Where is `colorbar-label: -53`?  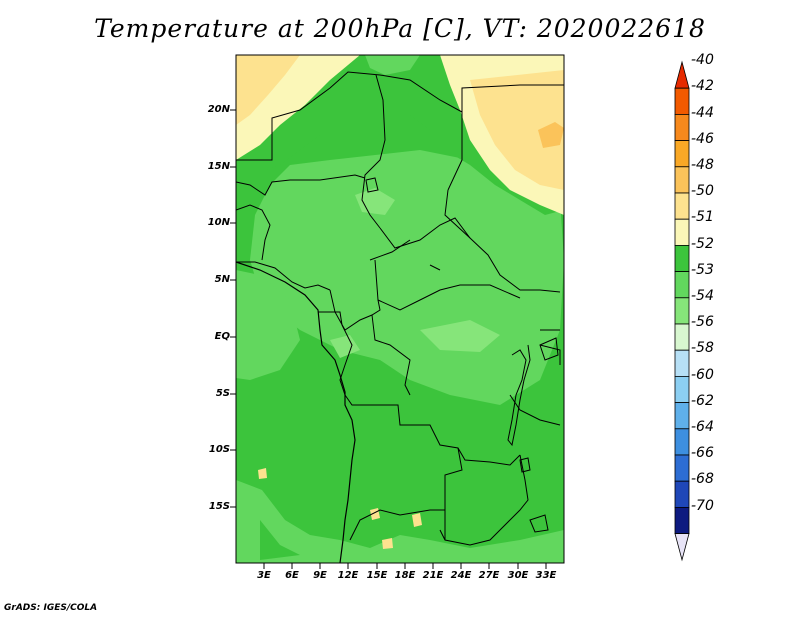 colorbar-label: -53 is located at coordinates (702, 269).